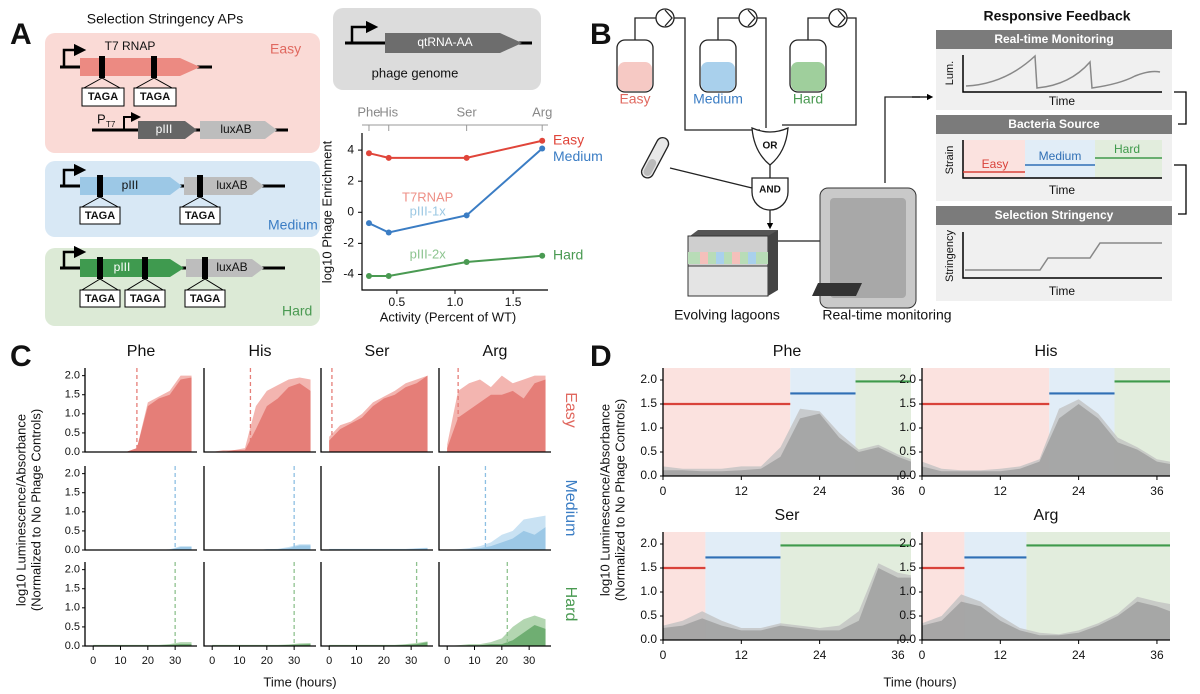  I want to click on feedback-header: Real-time Monitoring, so click(1053, 39).